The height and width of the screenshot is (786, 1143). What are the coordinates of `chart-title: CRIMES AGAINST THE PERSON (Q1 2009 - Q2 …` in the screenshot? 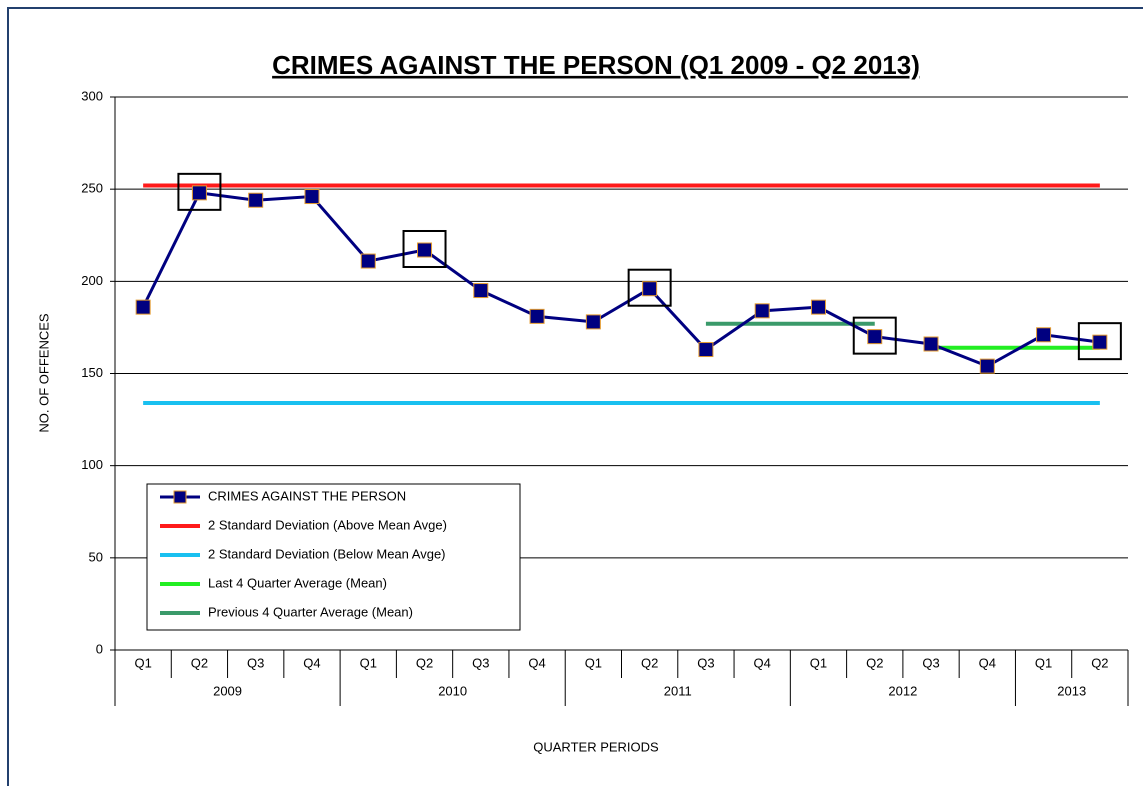 It's located at (596, 65).